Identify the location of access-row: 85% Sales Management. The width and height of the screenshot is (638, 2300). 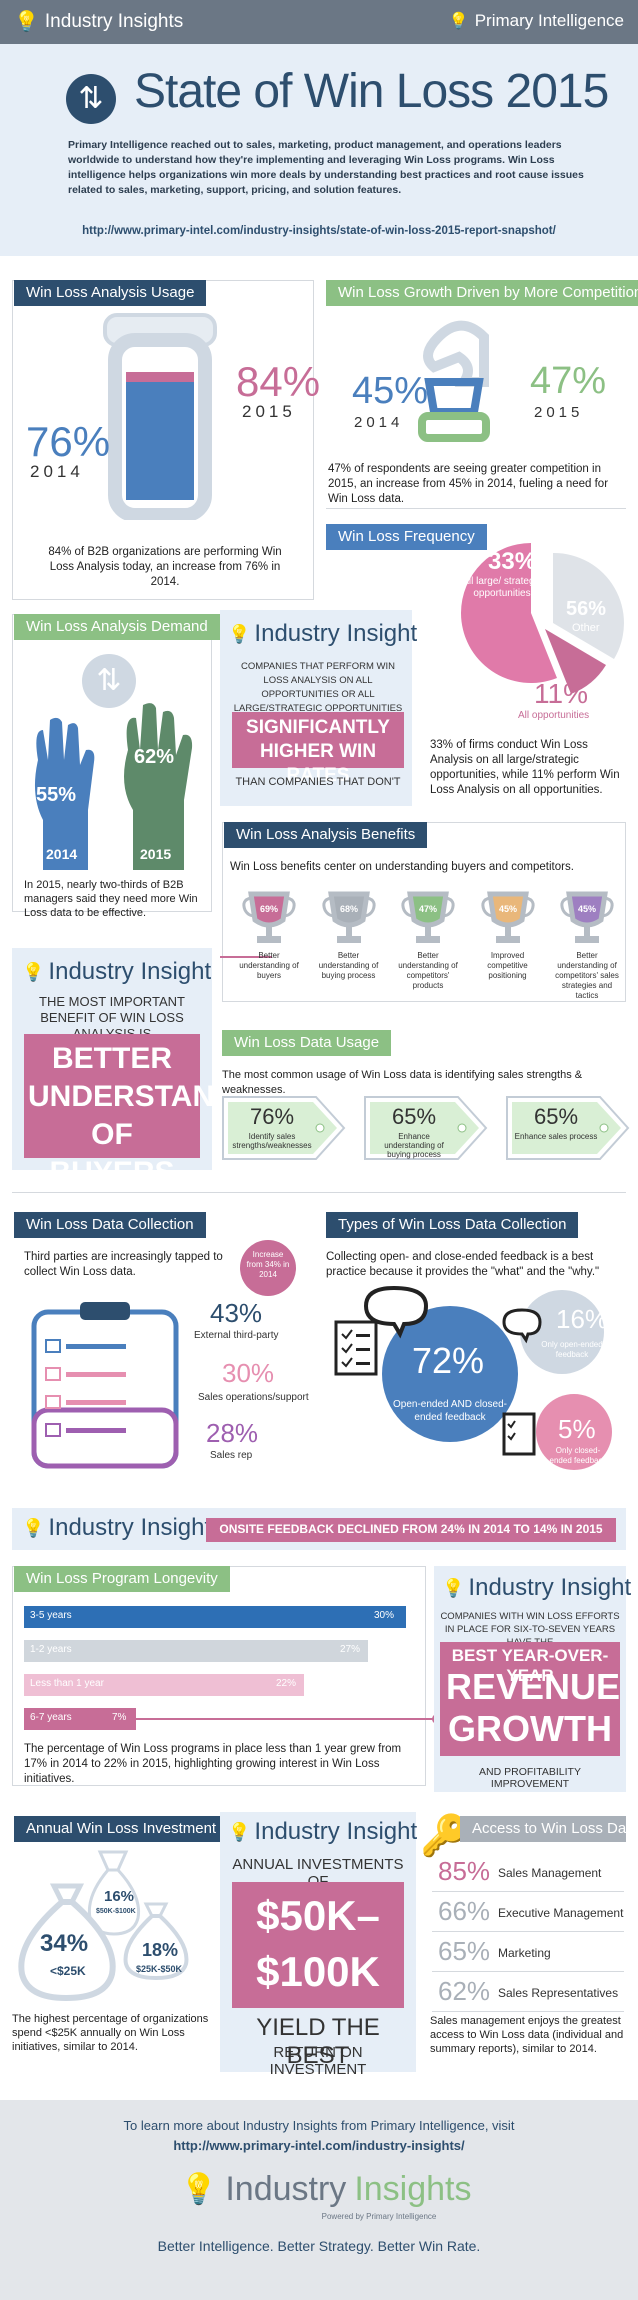
(528, 1872).